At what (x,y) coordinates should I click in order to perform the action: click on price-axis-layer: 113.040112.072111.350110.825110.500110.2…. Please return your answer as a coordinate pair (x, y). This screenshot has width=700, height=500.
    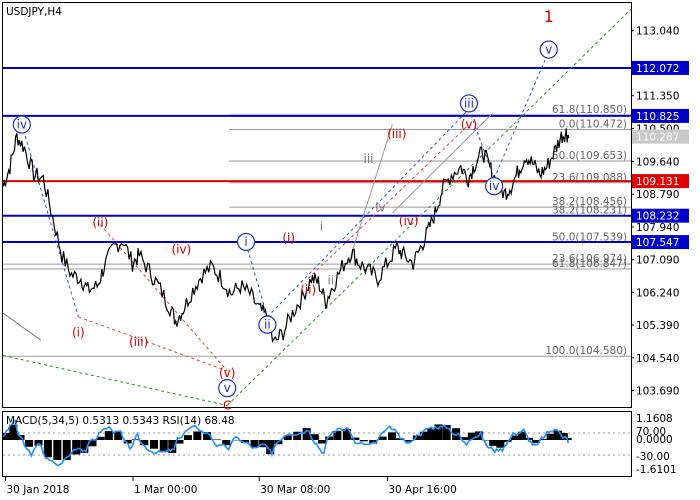
    Looking at the image, I should click on (660, 211).